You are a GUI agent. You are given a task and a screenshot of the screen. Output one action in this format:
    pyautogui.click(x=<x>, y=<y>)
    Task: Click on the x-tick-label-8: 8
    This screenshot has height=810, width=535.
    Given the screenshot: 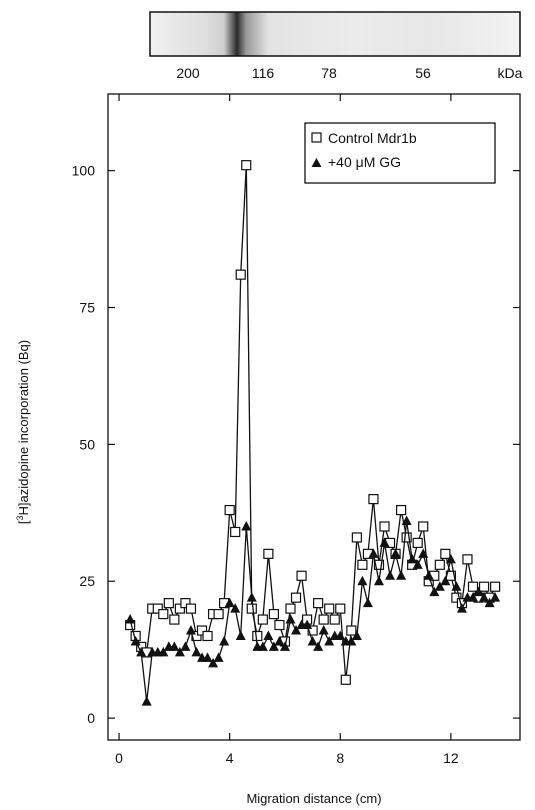 What is the action you would take?
    pyautogui.click(x=340, y=758)
    